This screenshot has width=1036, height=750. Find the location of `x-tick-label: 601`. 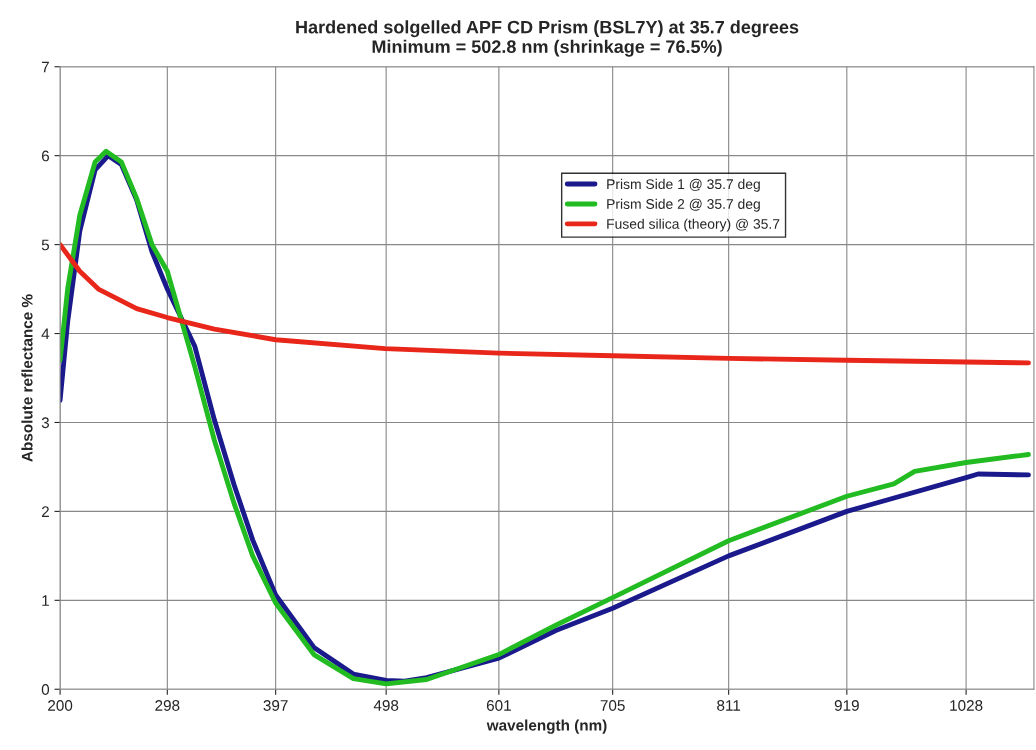

x-tick-label: 601 is located at coordinates (498, 705).